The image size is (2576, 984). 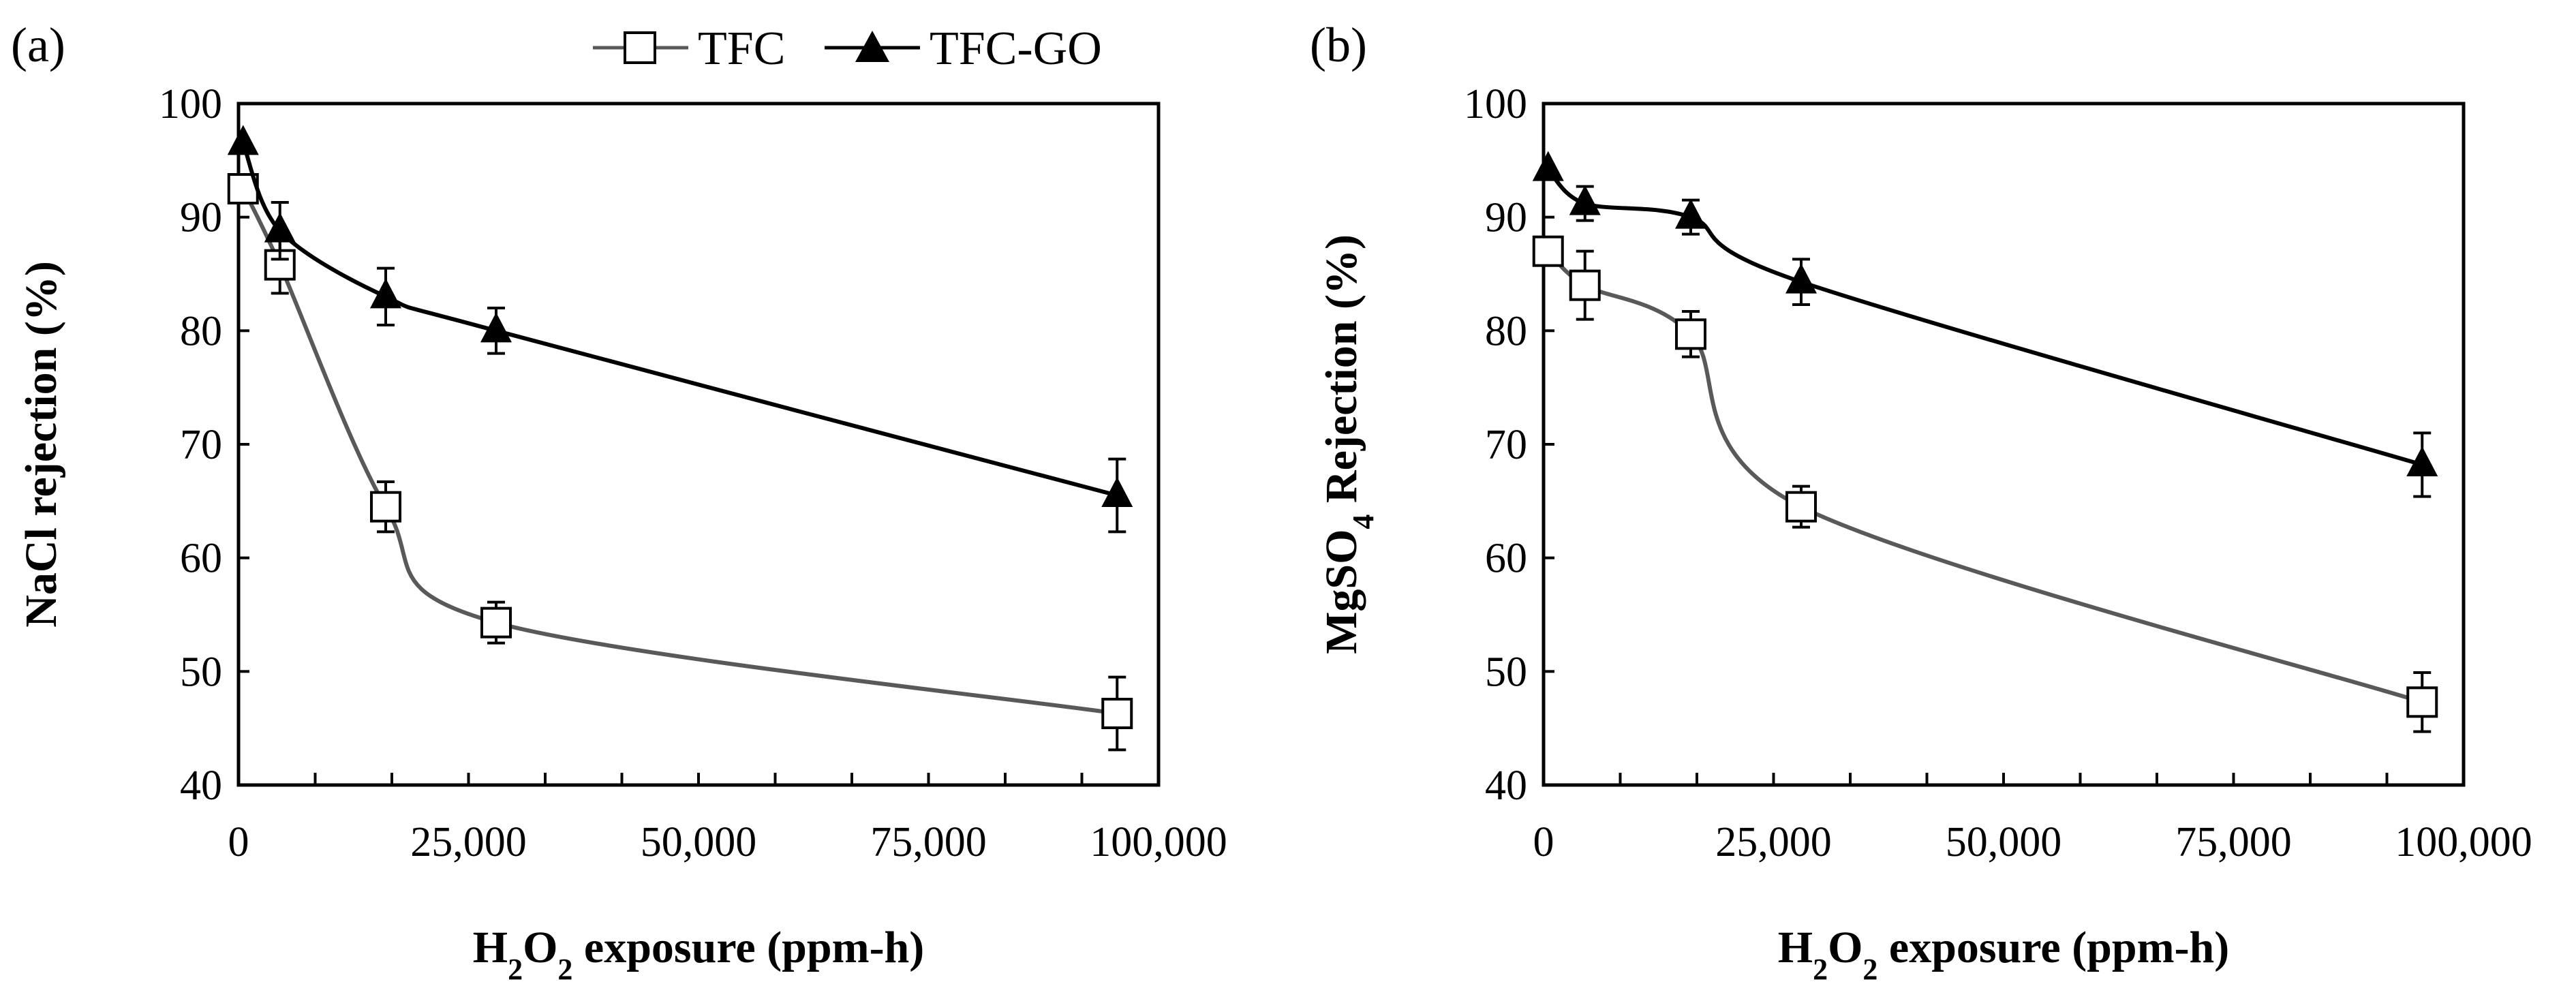 I want to click on x-tick-label-b-1: 25,000, so click(x=1773, y=842).